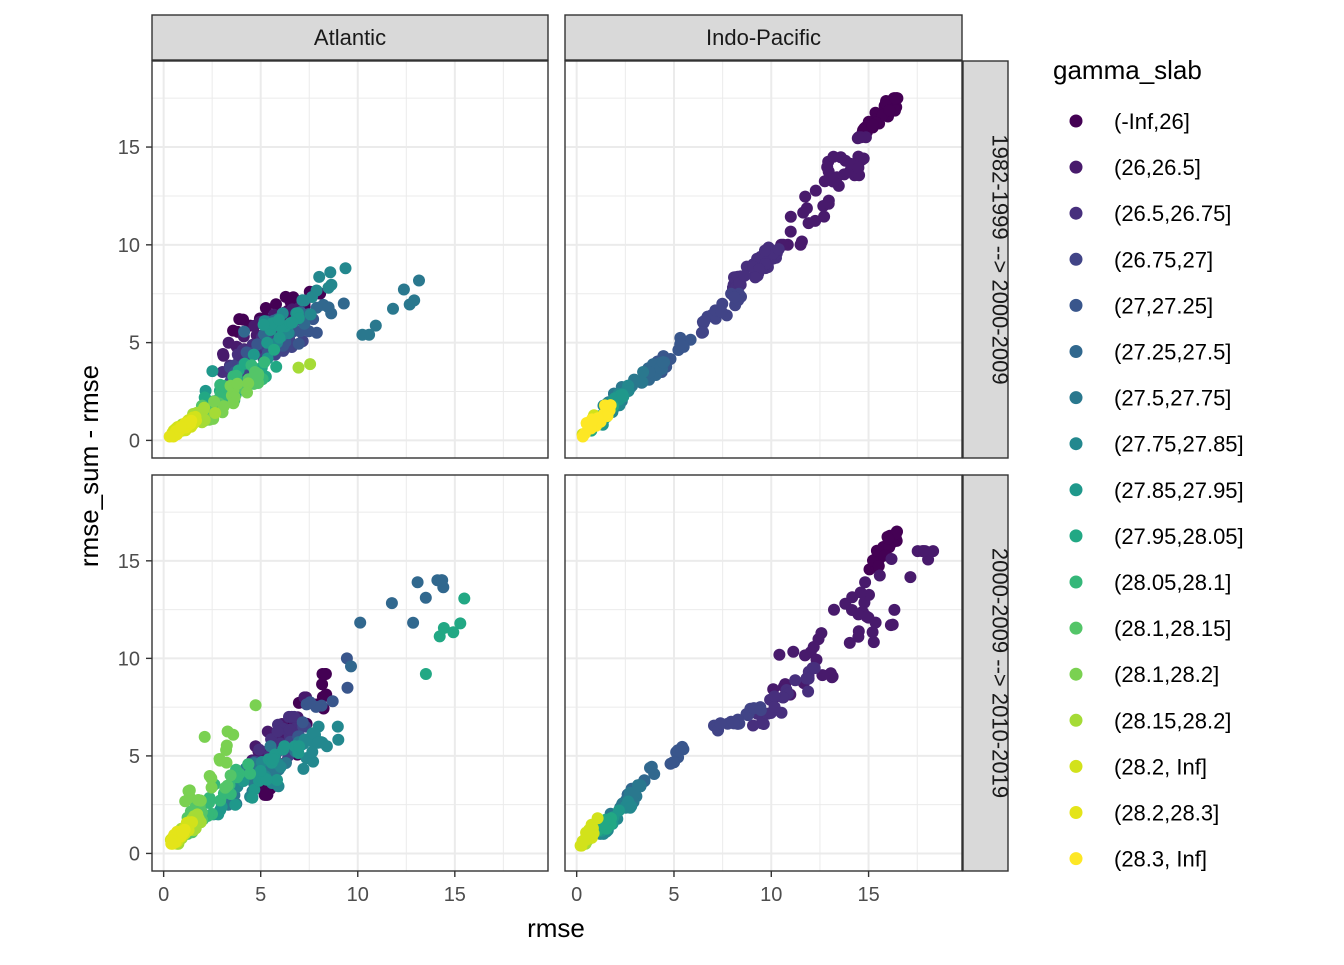  Describe the element at coordinates (1163, 259) in the screenshot. I see `legend-label: (26.75,27]` at that location.